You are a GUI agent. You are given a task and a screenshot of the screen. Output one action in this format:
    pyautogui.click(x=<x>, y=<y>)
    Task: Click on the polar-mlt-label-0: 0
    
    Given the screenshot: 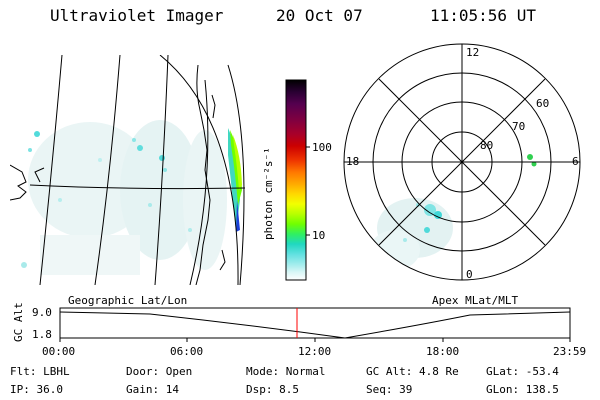 What is the action you would take?
    pyautogui.click(x=469, y=274)
    